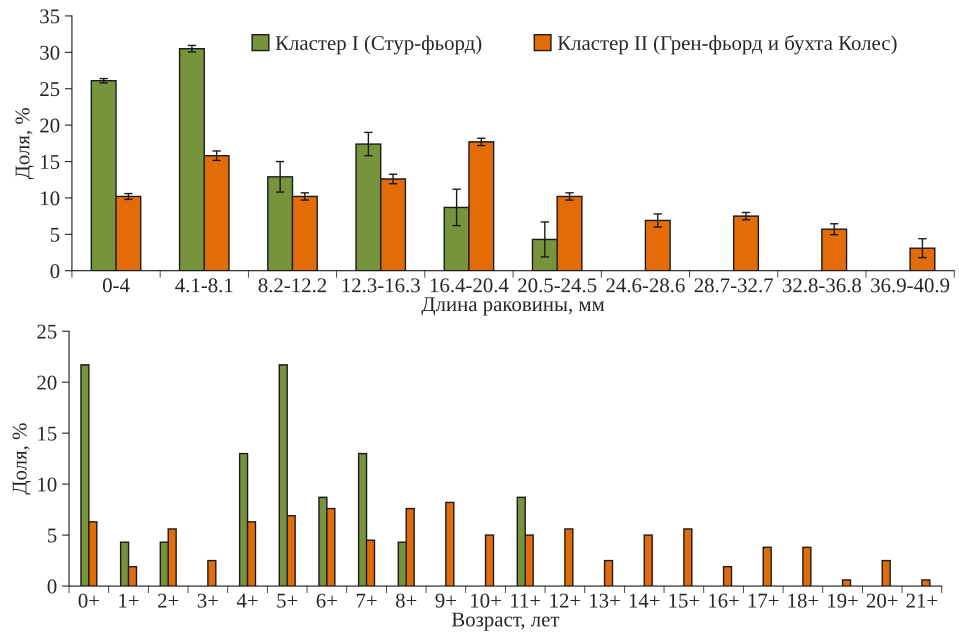 The image size is (959, 637). What do you see at coordinates (486, 601) in the screenshot?
I see `x-tick-label: 10+` at bounding box center [486, 601].